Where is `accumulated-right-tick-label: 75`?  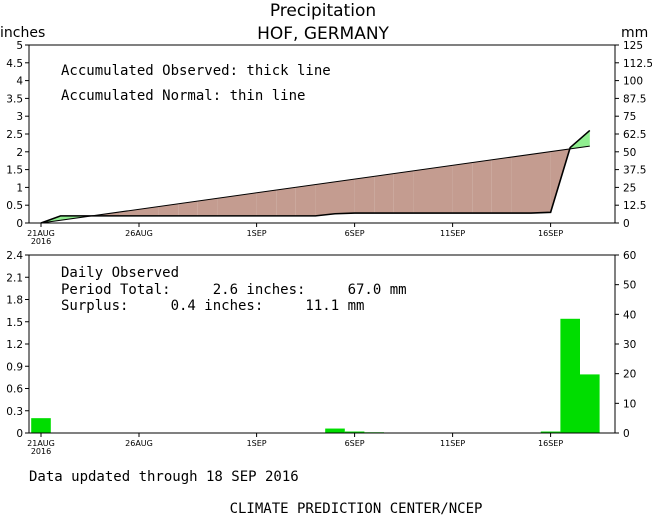 accumulated-right-tick-label: 75 is located at coordinates (629, 117).